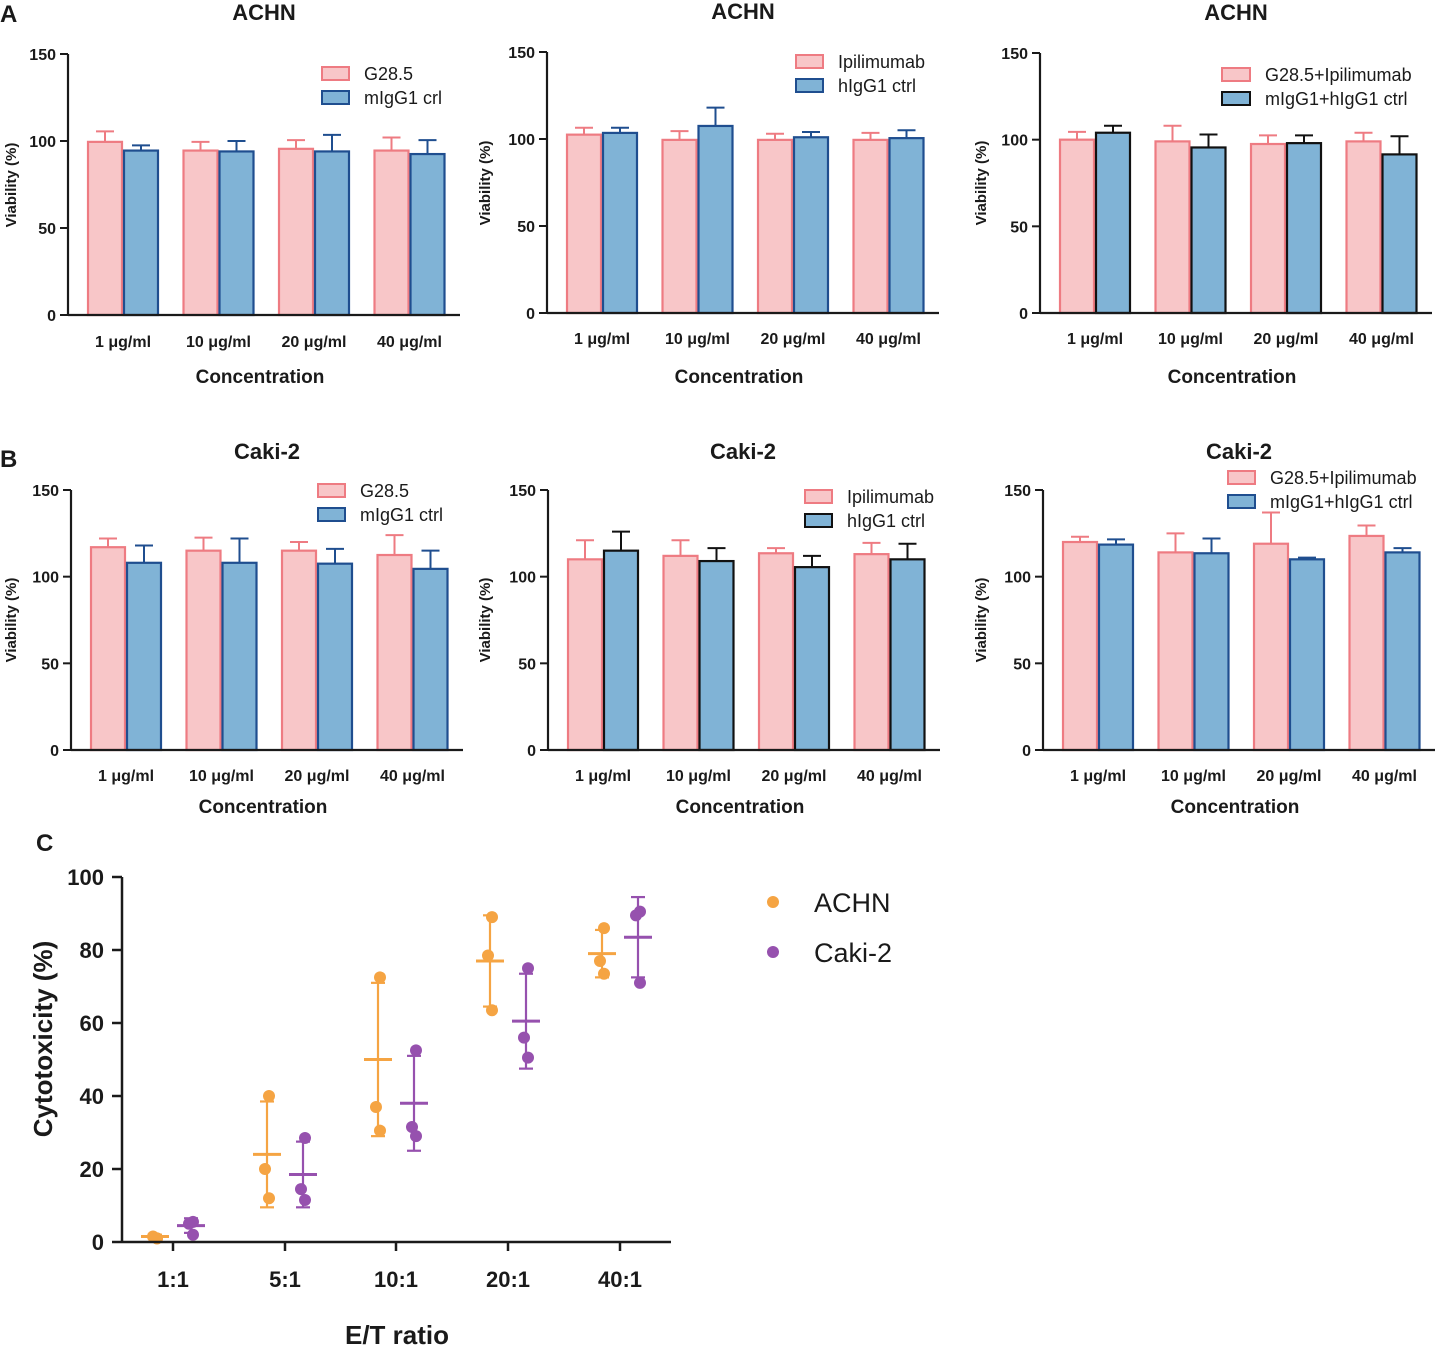 Image resolution: width=1442 pixels, height=1346 pixels. What do you see at coordinates (508, 1279) in the screenshot?
I see `x-tick-label: 20:1` at bounding box center [508, 1279].